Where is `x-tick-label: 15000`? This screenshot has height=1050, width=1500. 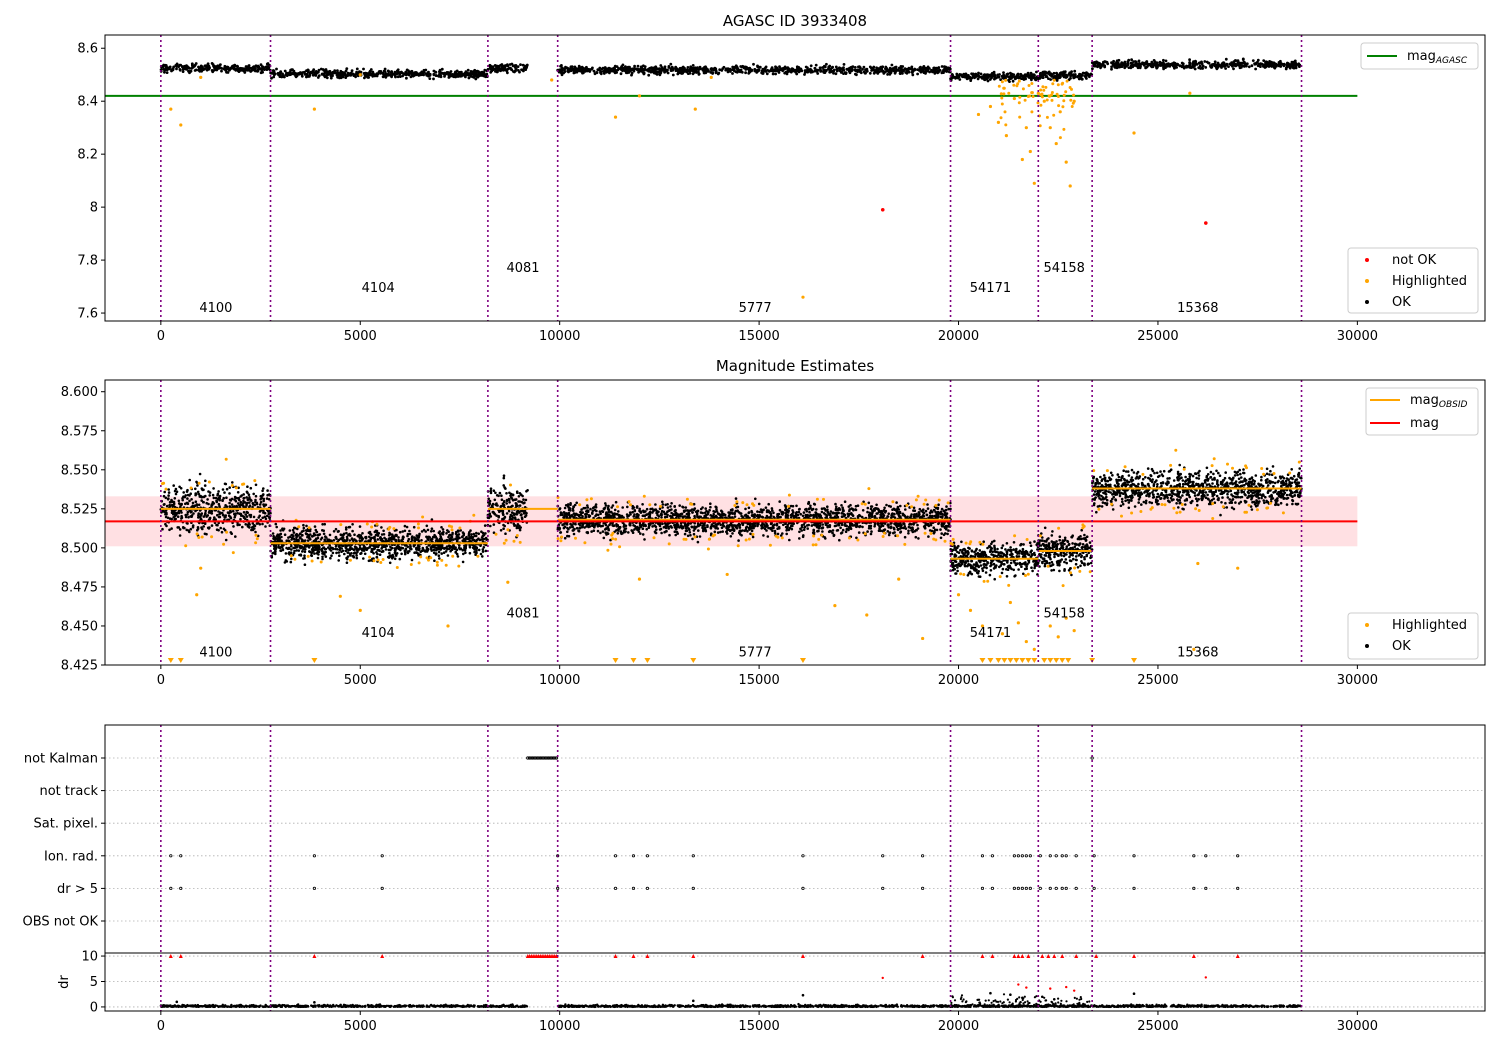
x-tick-label: 15000 is located at coordinates (758, 336).